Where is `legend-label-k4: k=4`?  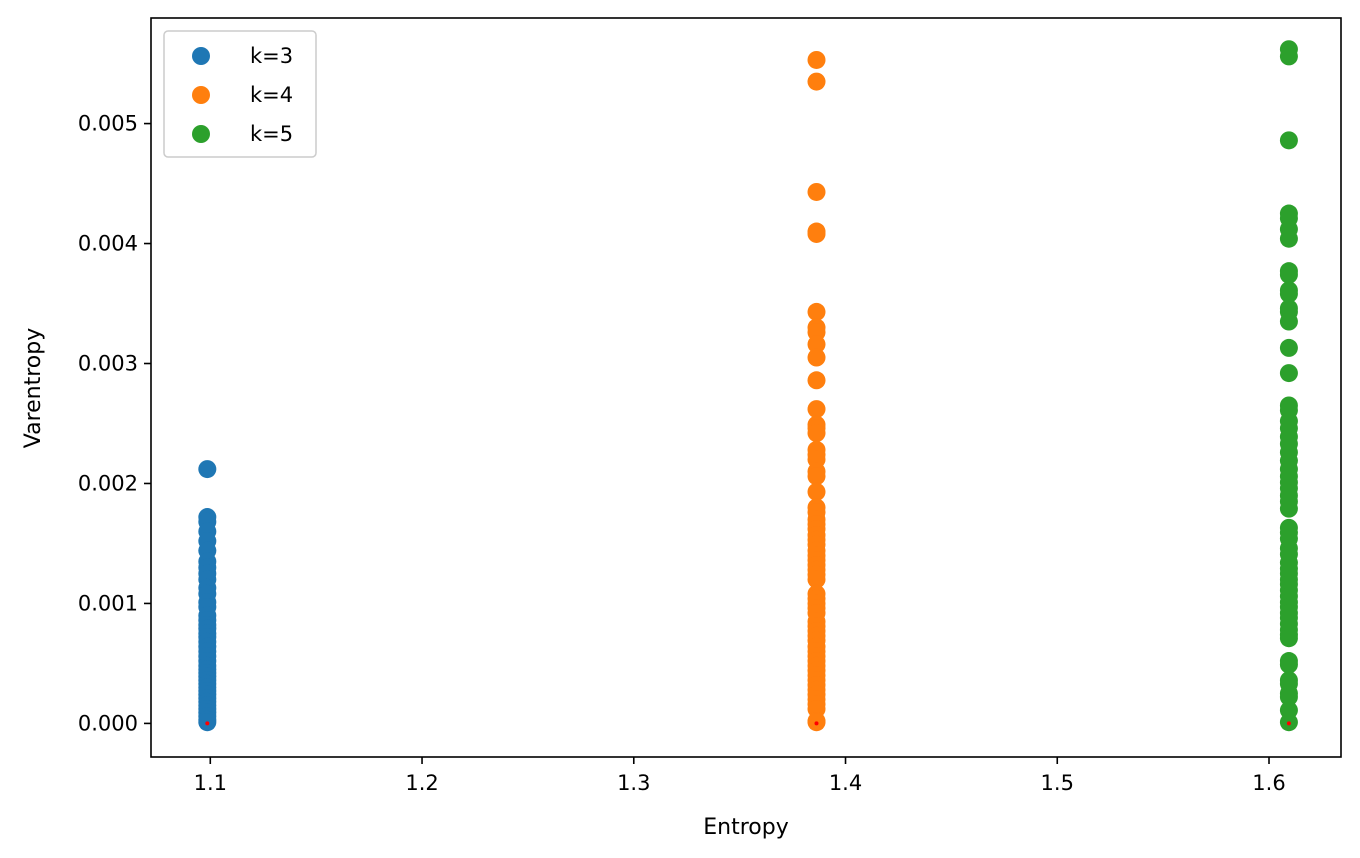 legend-label-k4: k=4 is located at coordinates (271, 95).